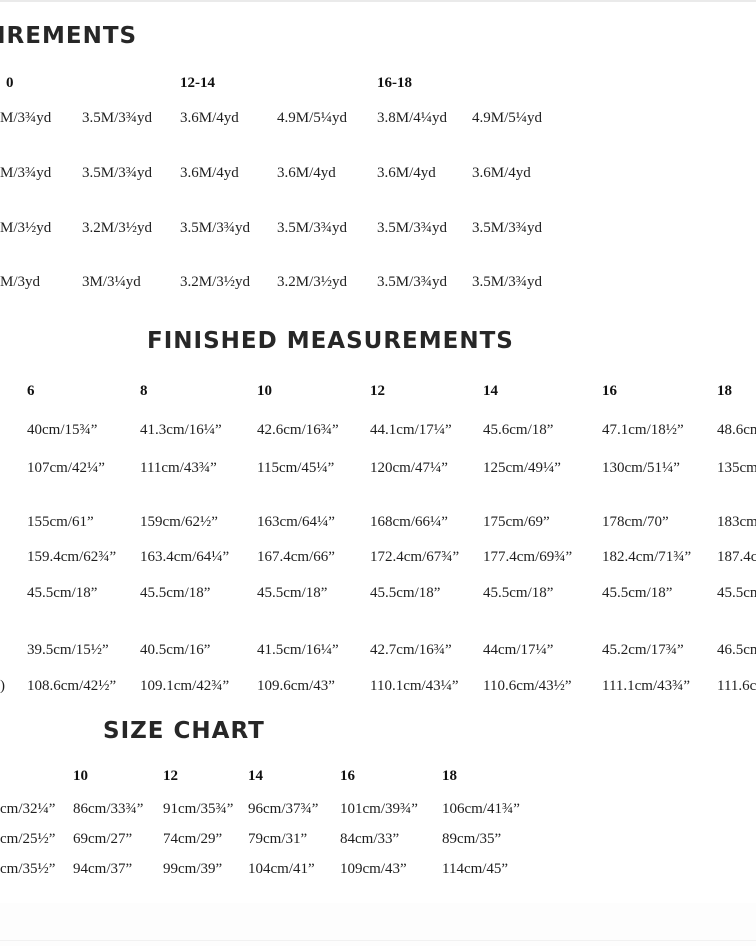  Describe the element at coordinates (378, 1) in the screenshot. I see `top-border` at that location.